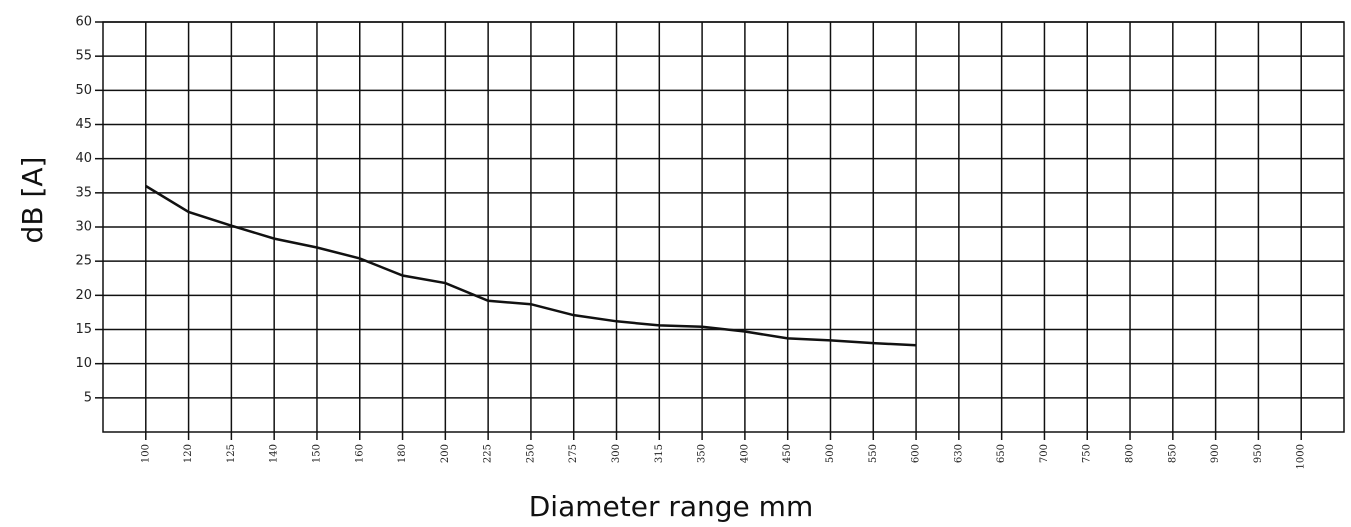 This screenshot has height=527, width=1351. Describe the element at coordinates (1130, 453) in the screenshot. I see `x-tick-label: 800` at that location.